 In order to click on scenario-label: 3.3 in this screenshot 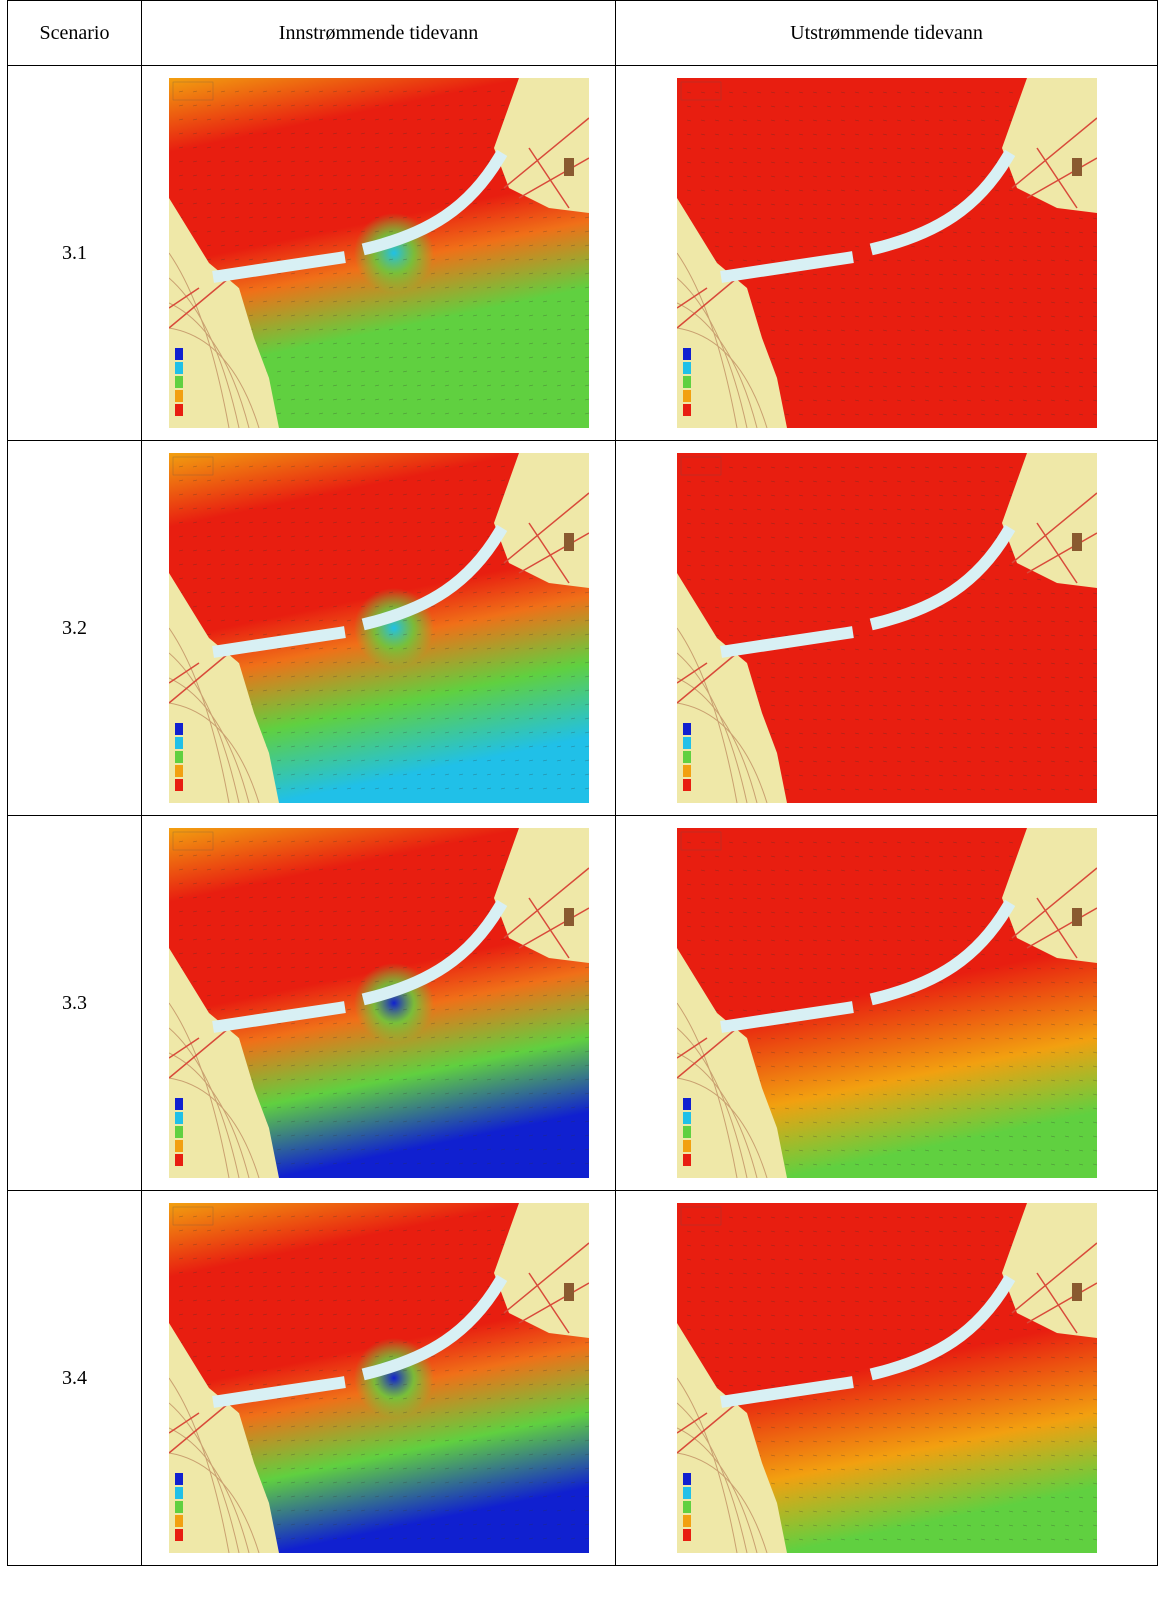, I will do `click(74, 1003)`.